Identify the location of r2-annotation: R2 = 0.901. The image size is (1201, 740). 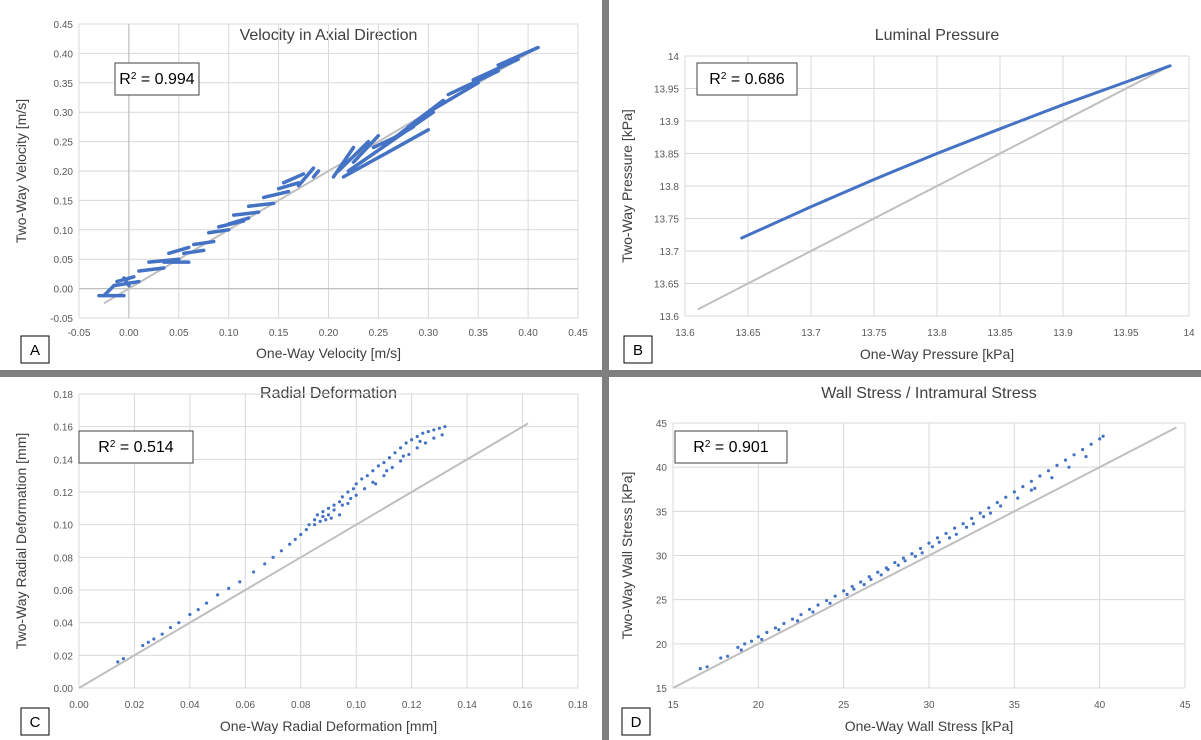
(731, 448).